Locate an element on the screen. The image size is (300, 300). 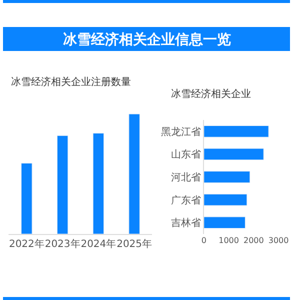
x-tick-label: 1000 is located at coordinates (228, 240).